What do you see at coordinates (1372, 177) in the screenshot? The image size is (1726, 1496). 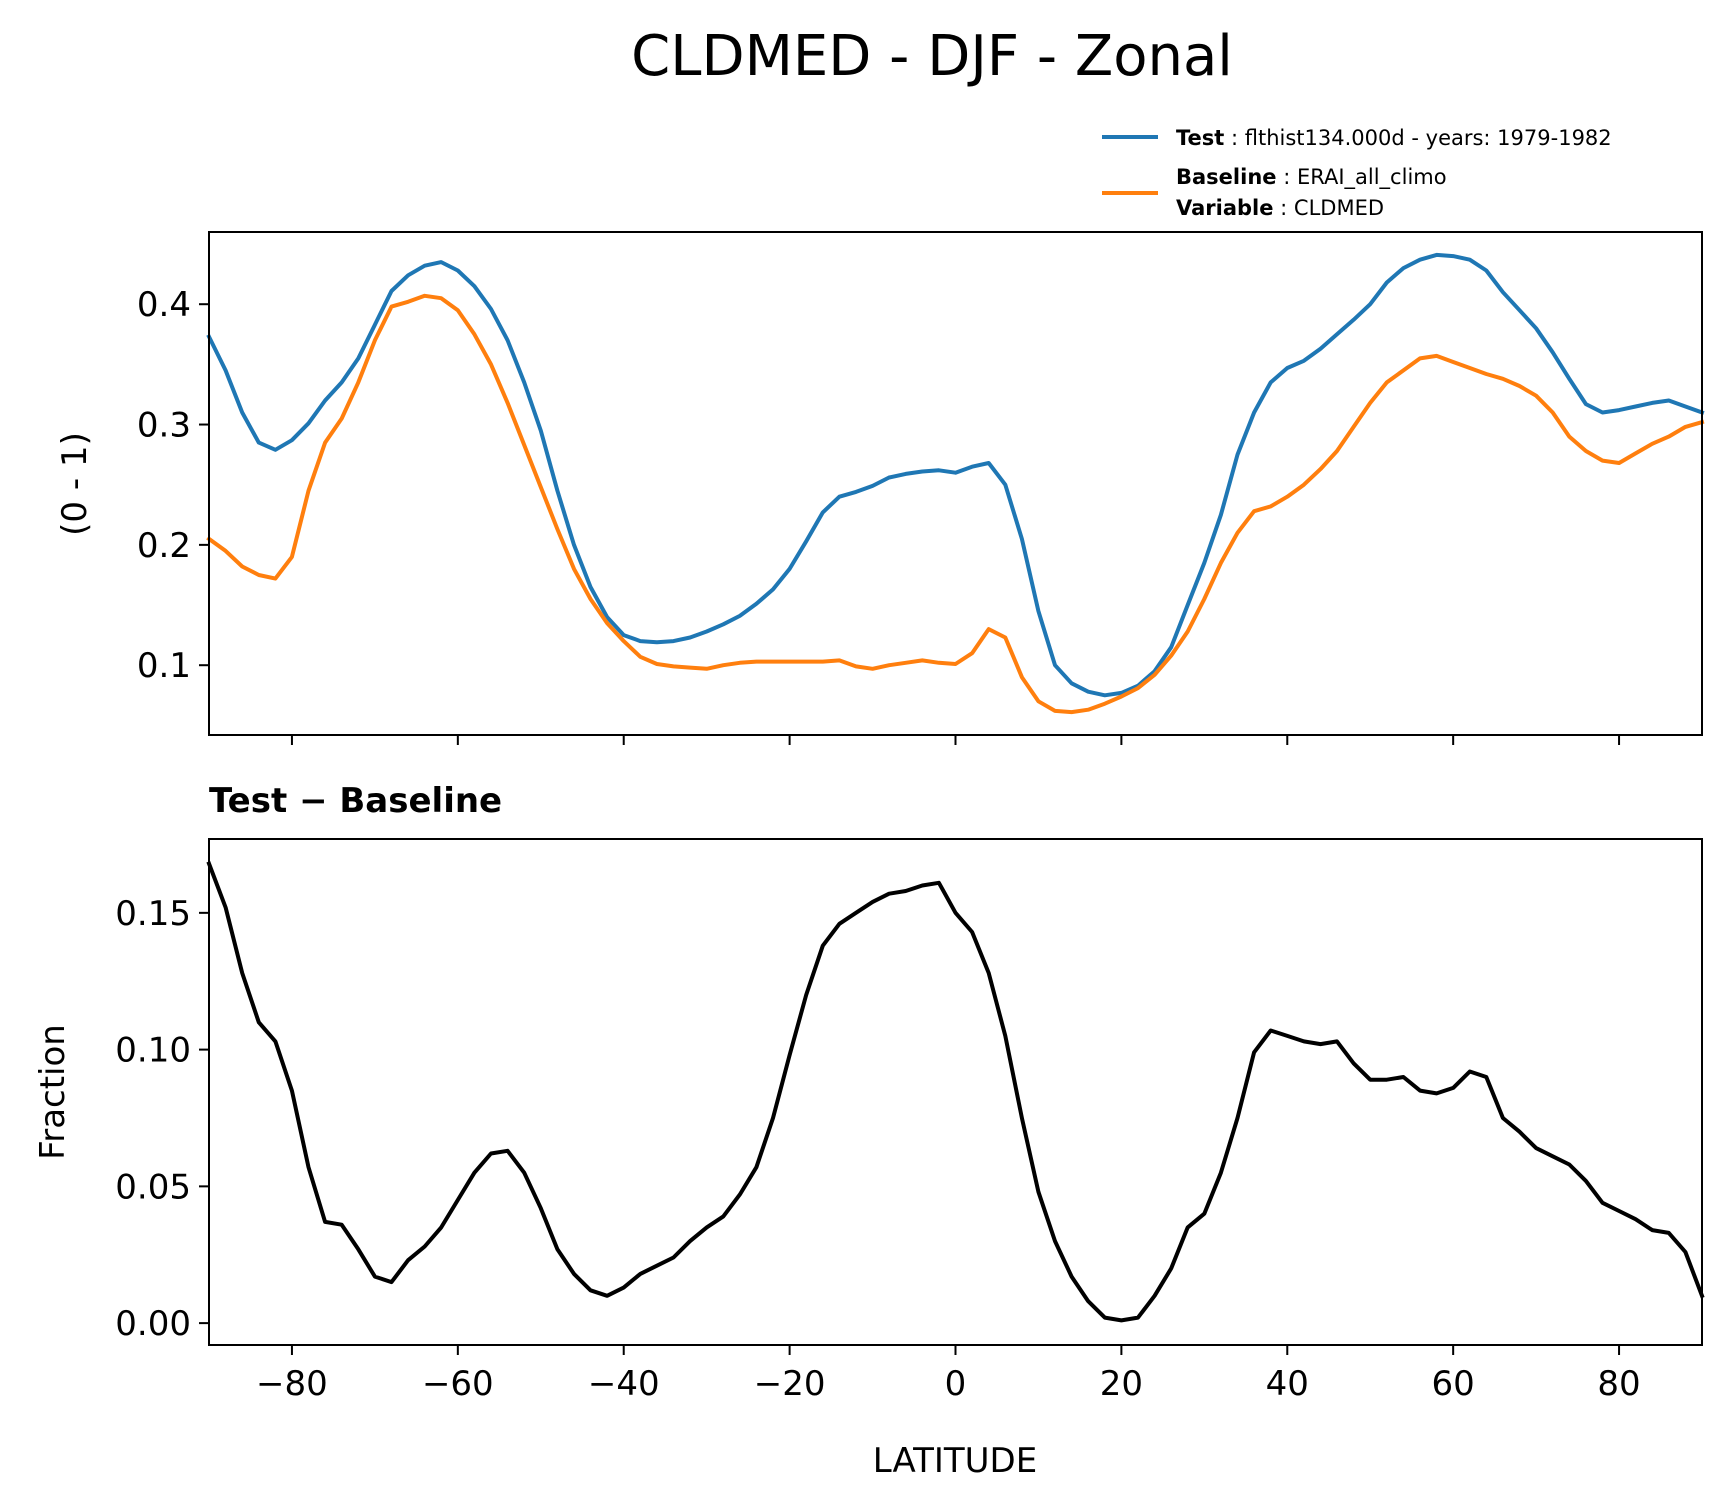 I see `legend-baseline-value: ERAI_all_climo` at bounding box center [1372, 177].